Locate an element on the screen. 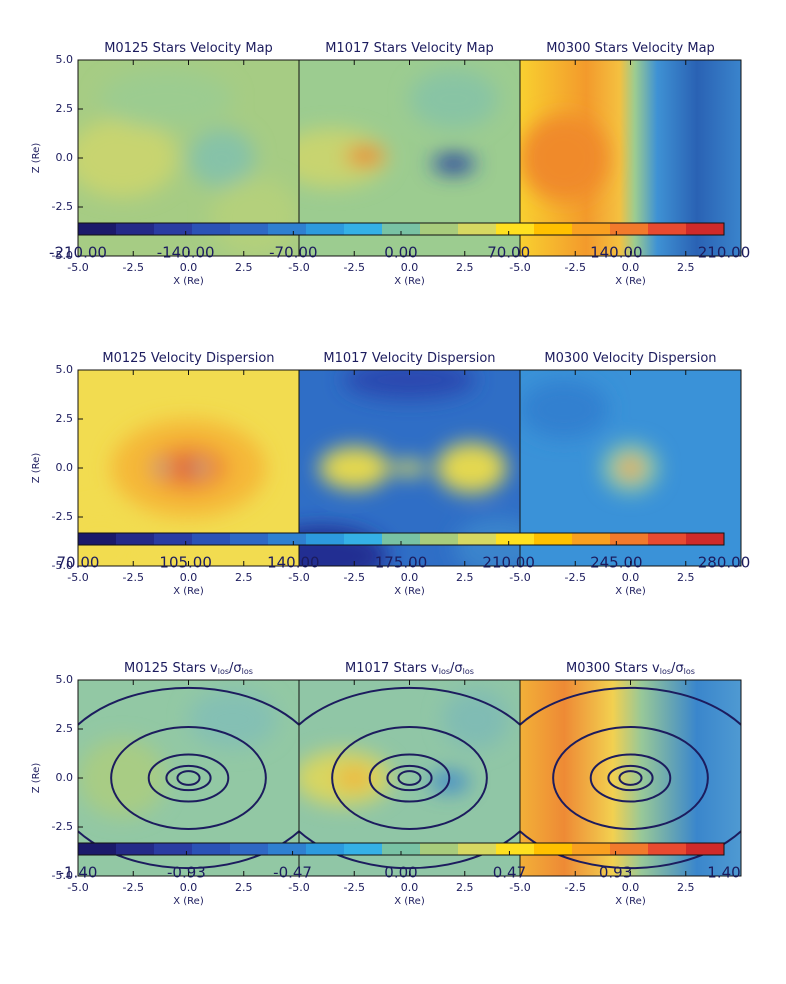  panel-title: M1017 Stars vlos/σlos is located at coordinates (409, 668).